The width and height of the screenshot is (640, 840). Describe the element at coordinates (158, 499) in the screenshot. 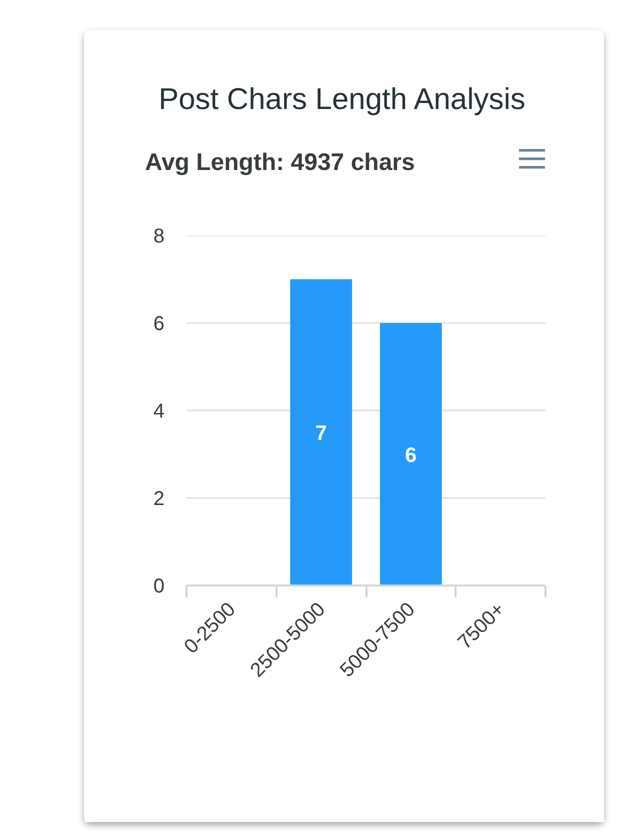

I see `y-tick-label: 2` at that location.